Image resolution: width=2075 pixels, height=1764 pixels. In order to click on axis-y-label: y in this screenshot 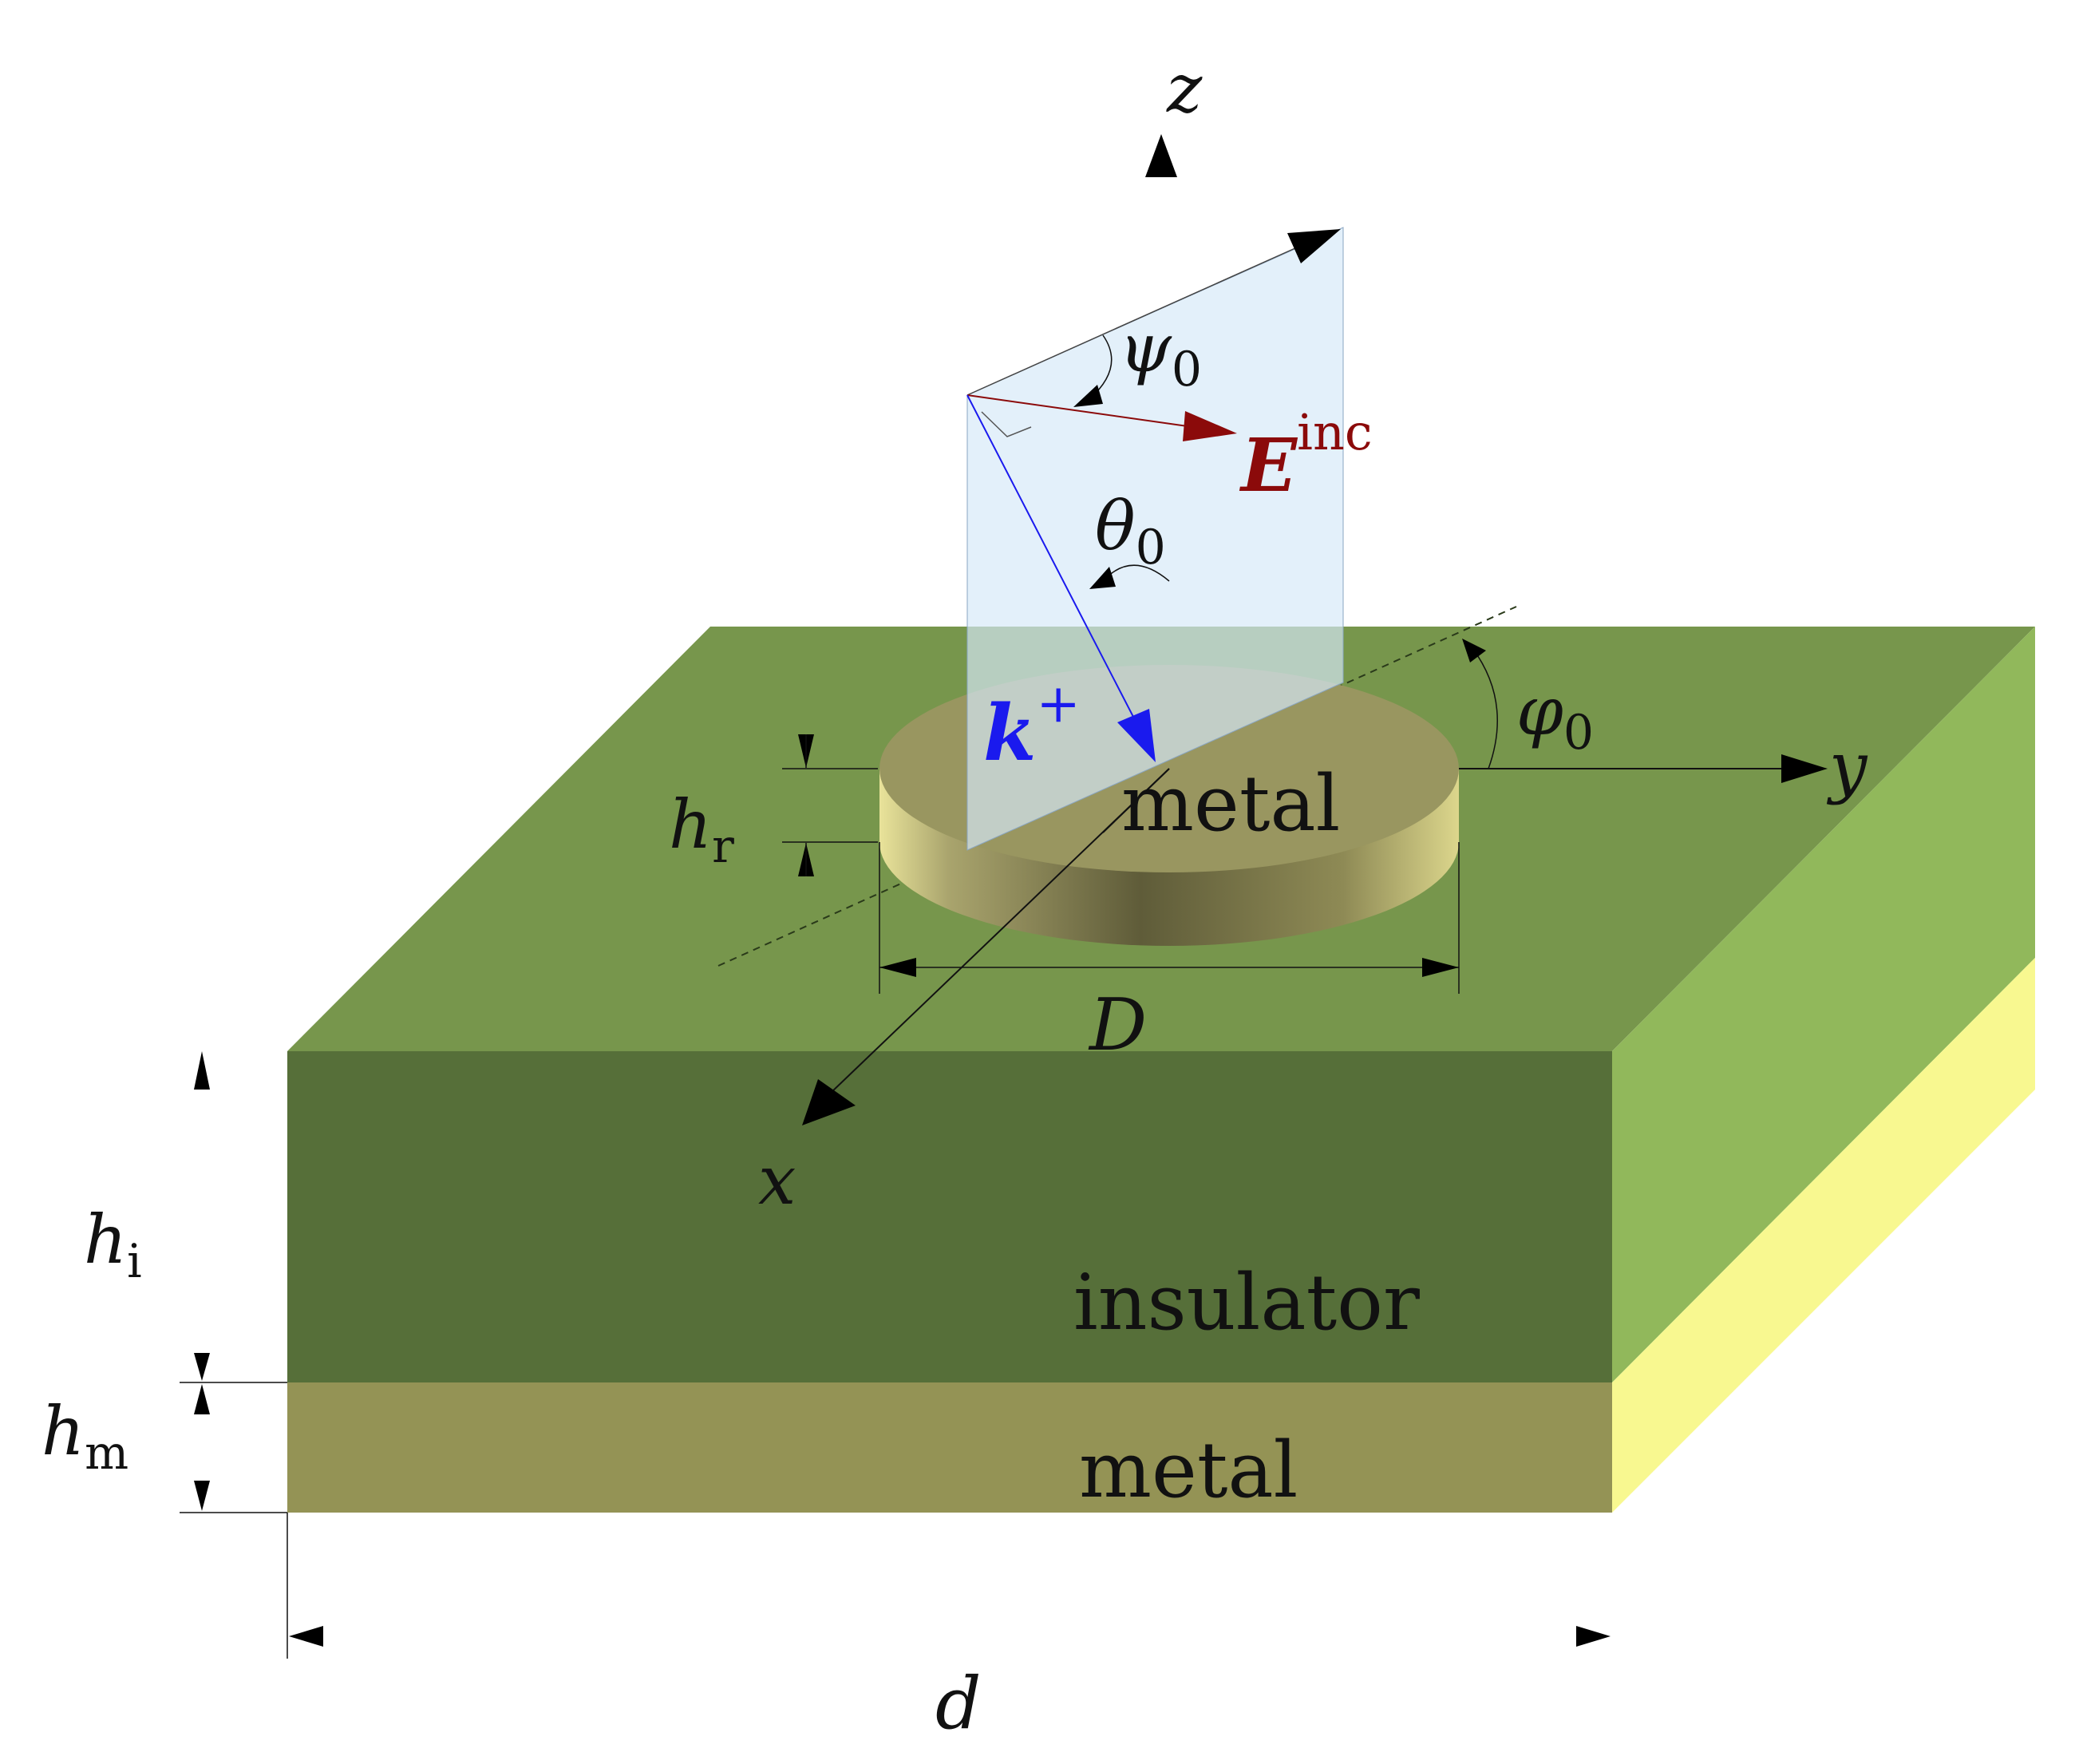, I will do `click(1847, 767)`.